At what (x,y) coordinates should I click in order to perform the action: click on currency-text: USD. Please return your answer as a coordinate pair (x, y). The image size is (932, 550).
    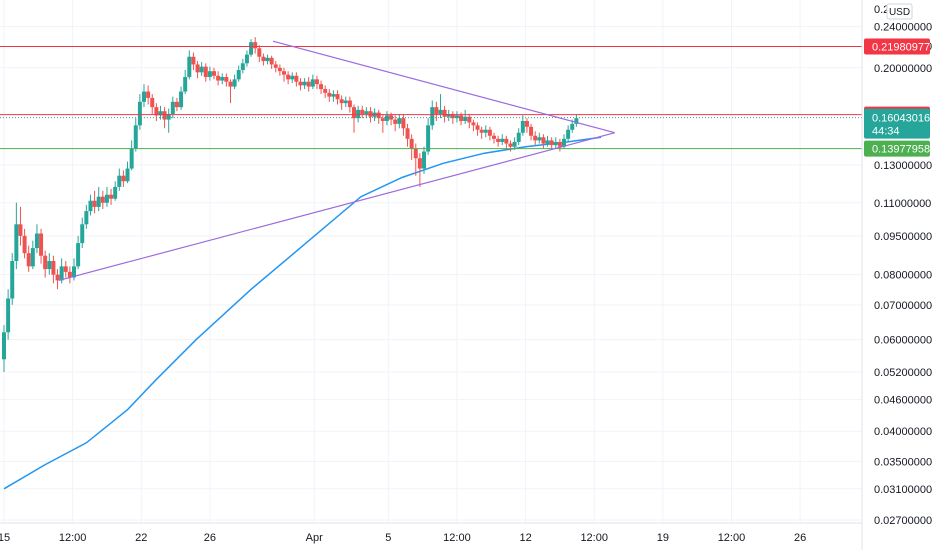
    Looking at the image, I should click on (899, 12).